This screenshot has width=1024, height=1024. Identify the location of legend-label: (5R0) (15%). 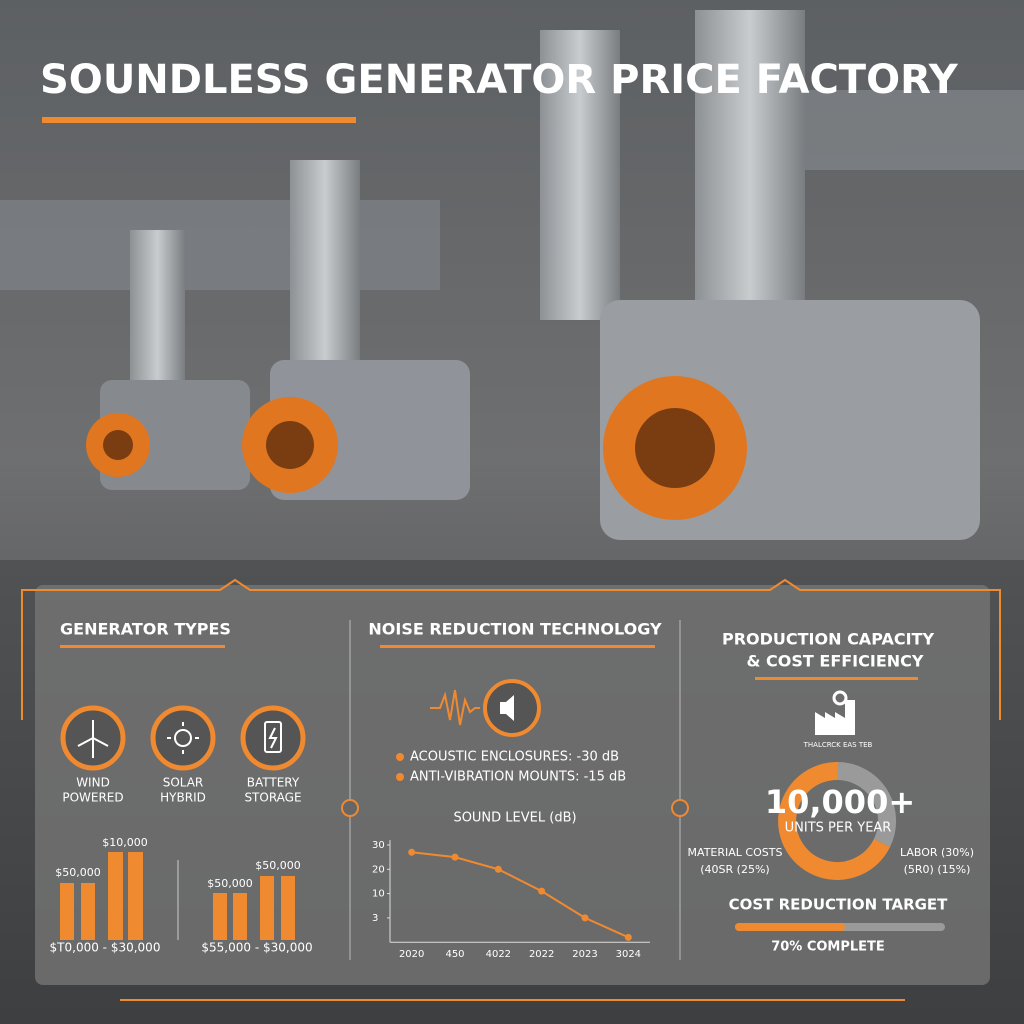
(937, 869).